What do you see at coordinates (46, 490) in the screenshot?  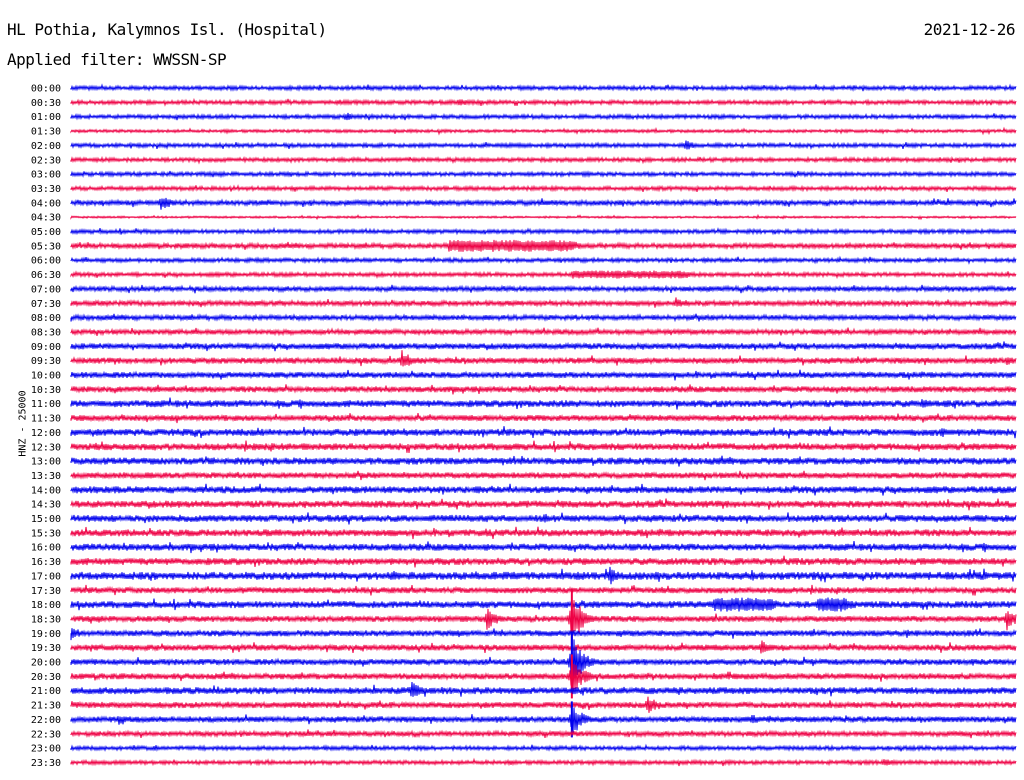 I see `time-tick-label: 14:00` at bounding box center [46, 490].